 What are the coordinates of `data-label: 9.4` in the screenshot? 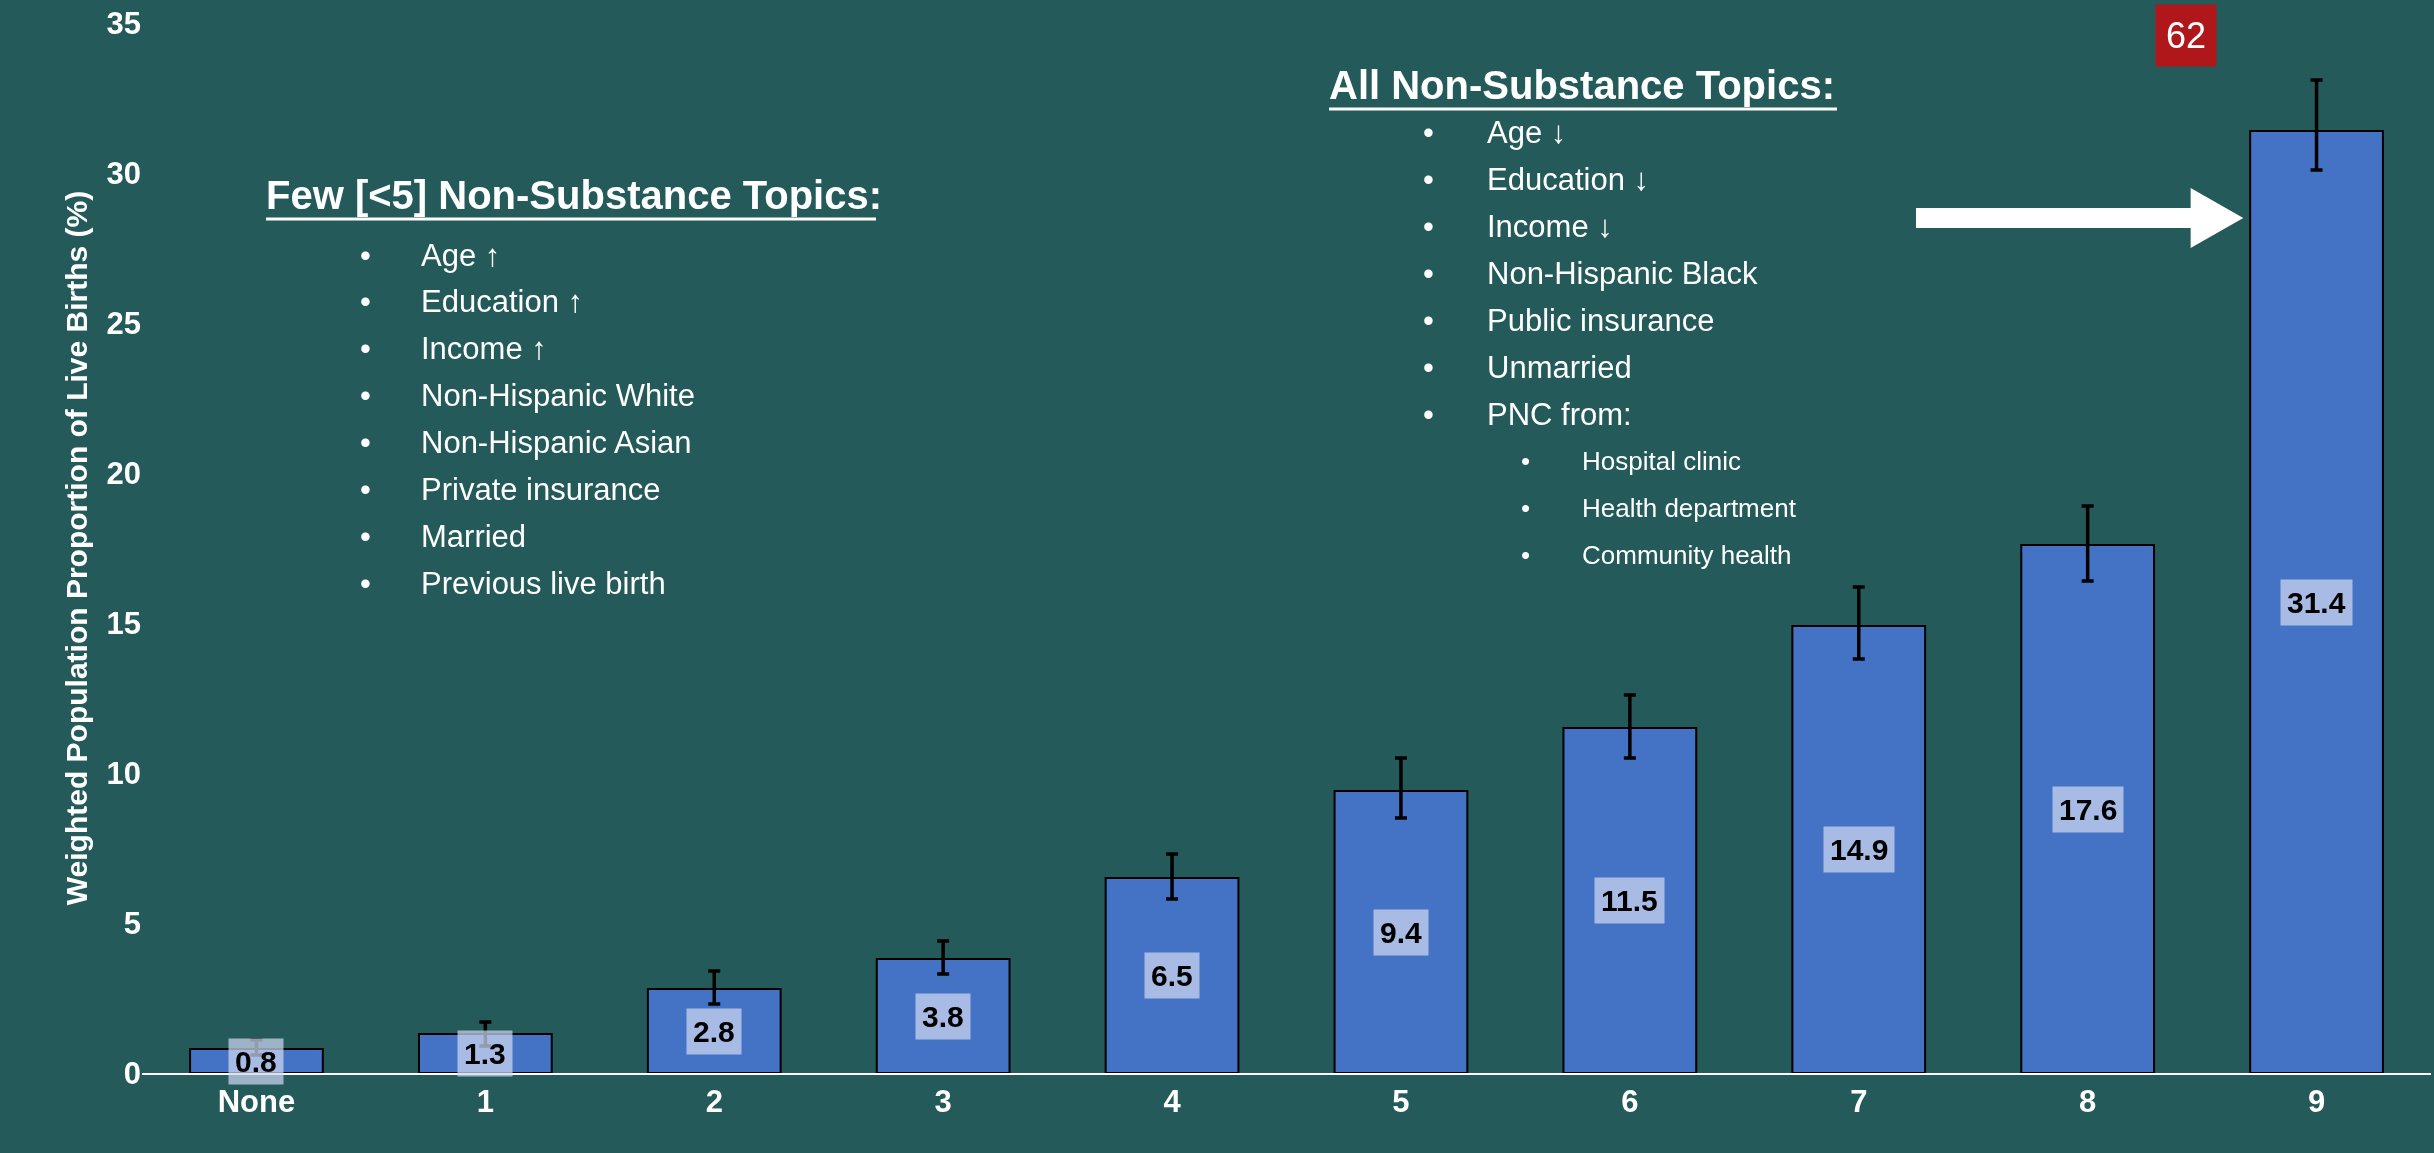 It's located at (1401, 932).